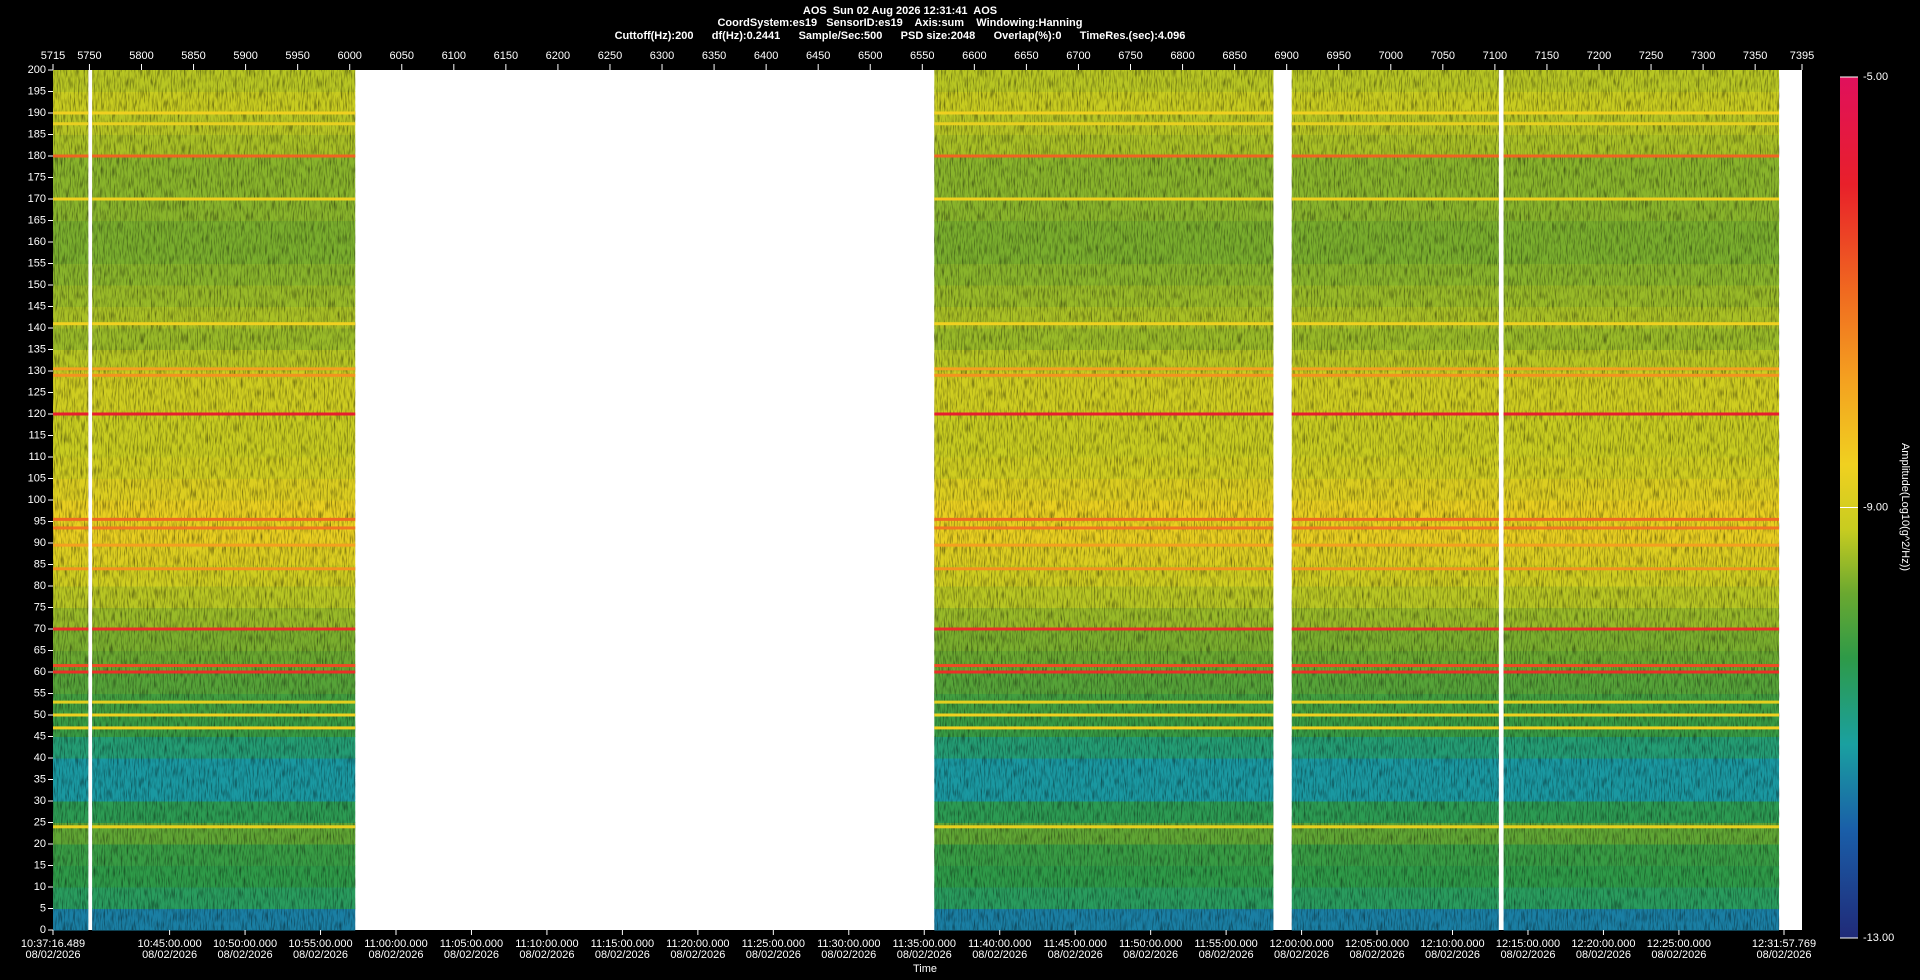 This screenshot has width=1920, height=980. Describe the element at coordinates (37, 156) in the screenshot. I see `y-tick-label: 180` at that location.